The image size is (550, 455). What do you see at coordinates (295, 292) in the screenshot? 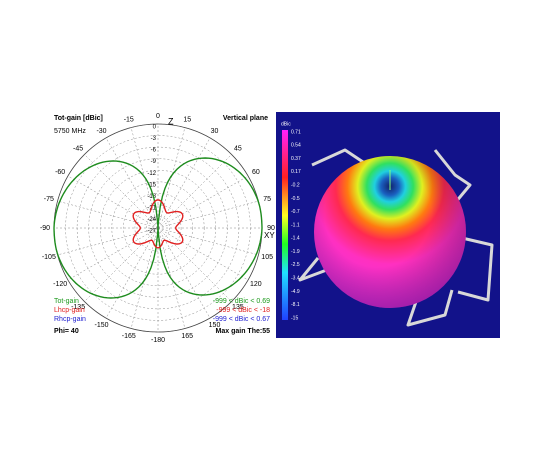
I see `scale-label: -4.9` at bounding box center [295, 292].